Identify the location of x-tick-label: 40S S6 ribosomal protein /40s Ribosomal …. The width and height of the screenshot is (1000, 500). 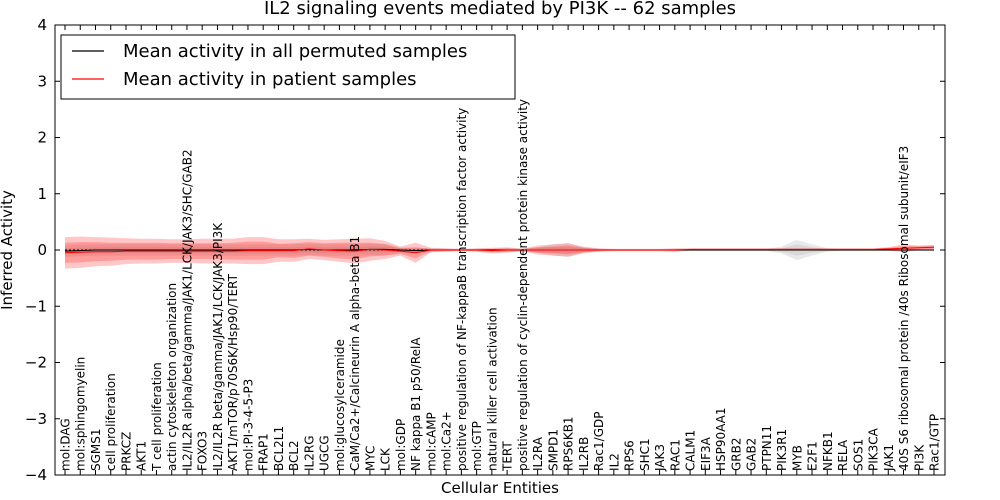
(904, 308).